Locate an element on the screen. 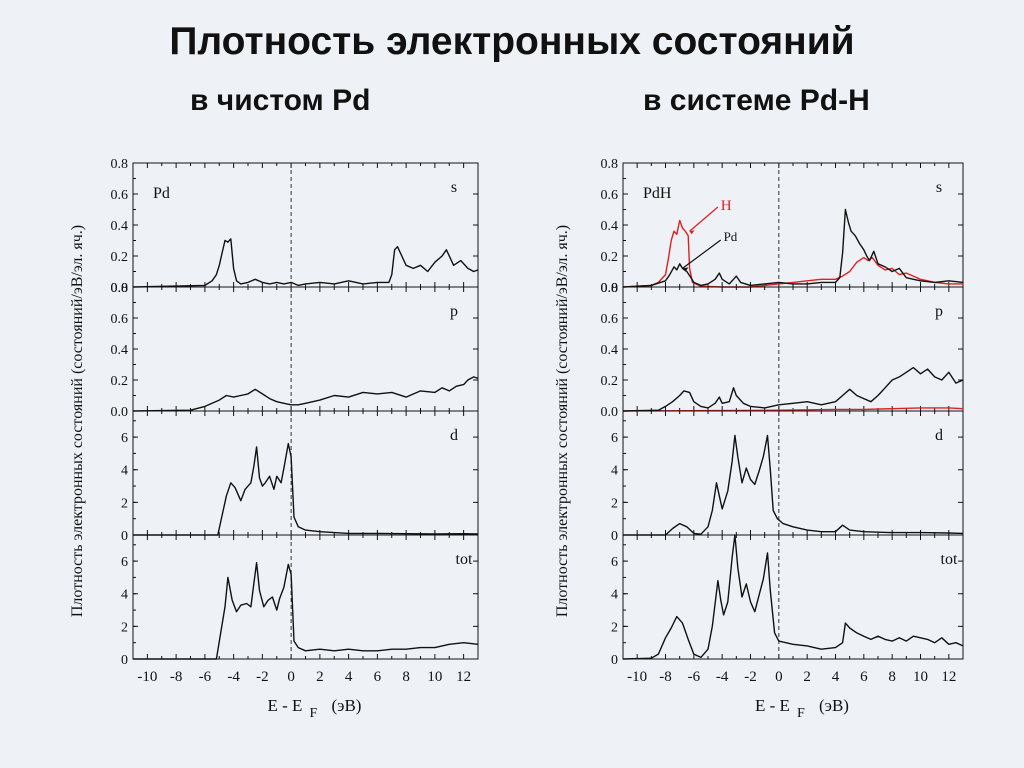 The height and width of the screenshot is (768, 1024). annotation-pd-arrow is located at coordinates (702, 254).